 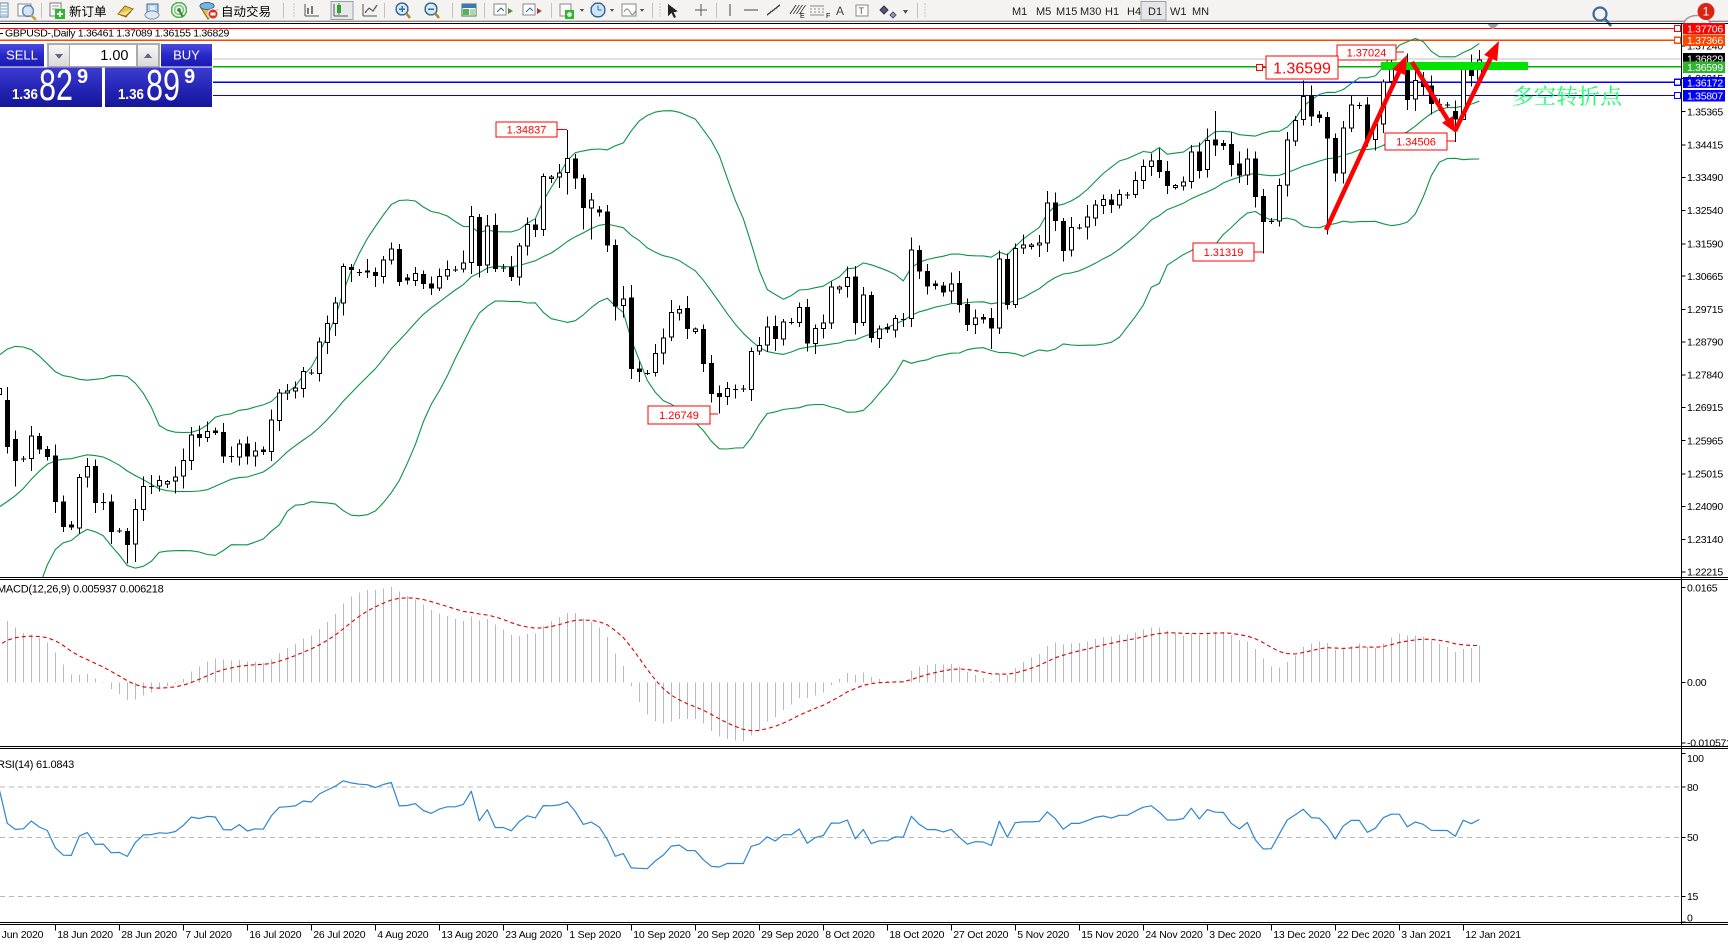 What do you see at coordinates (22, 55) in the screenshot?
I see `svg-text: SELL` at bounding box center [22, 55].